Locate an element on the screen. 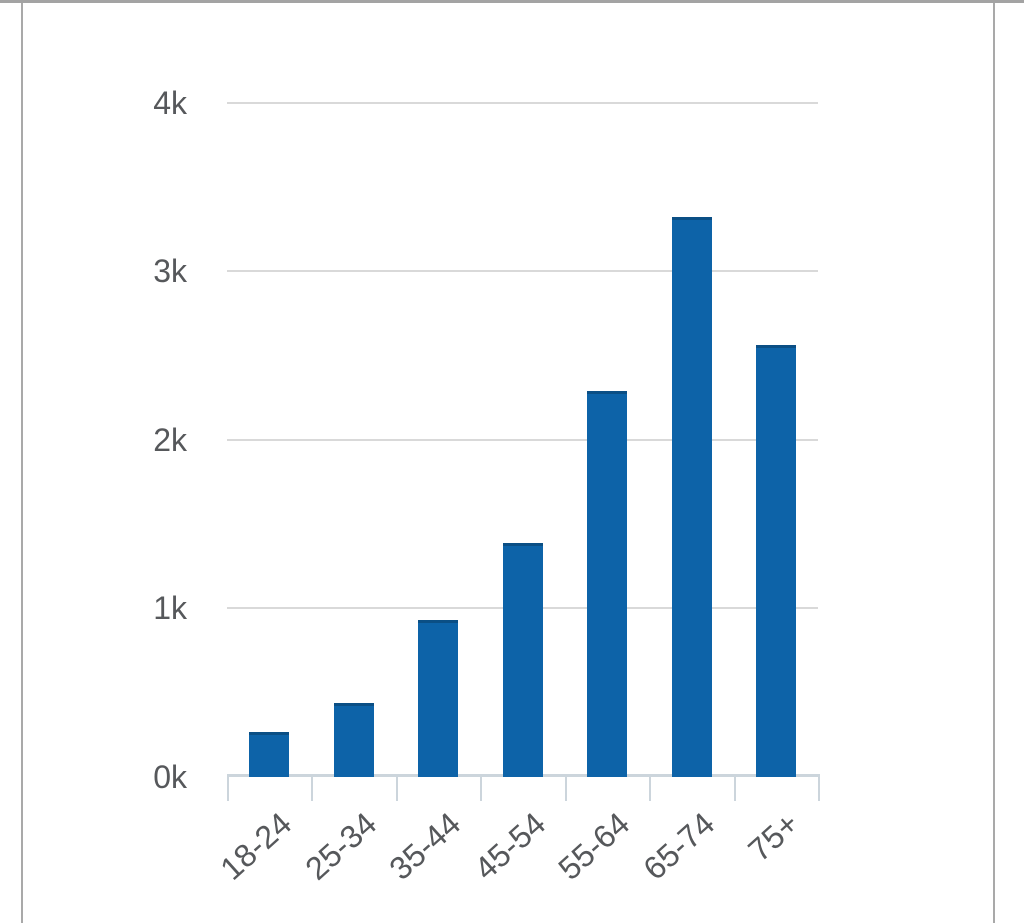 Image resolution: width=1024 pixels, height=923 pixels. card-left-border is located at coordinates (22, 463).